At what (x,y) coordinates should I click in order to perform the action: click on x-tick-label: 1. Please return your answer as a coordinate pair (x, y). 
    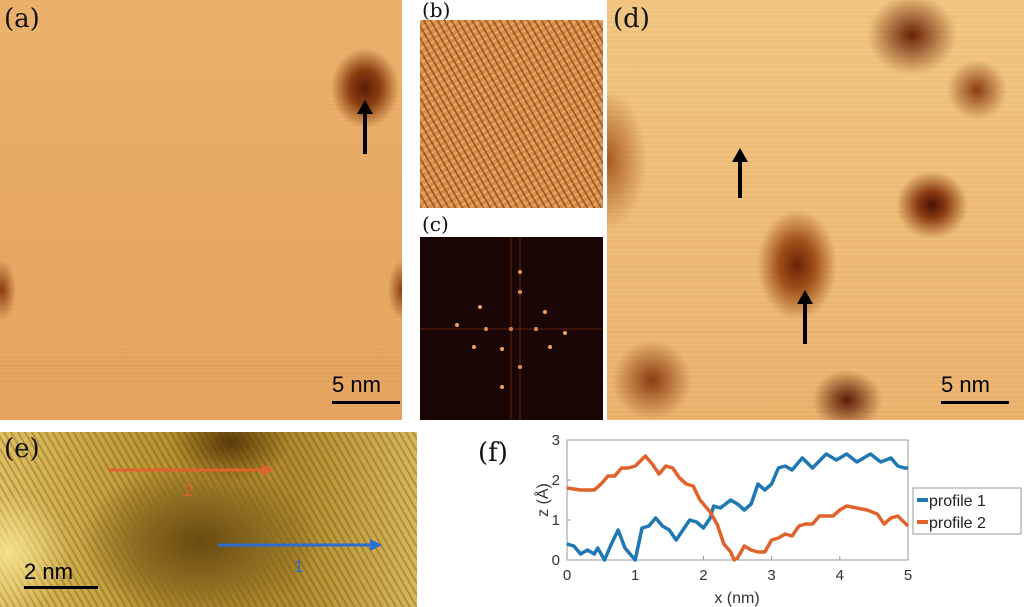
    Looking at the image, I should click on (635, 575).